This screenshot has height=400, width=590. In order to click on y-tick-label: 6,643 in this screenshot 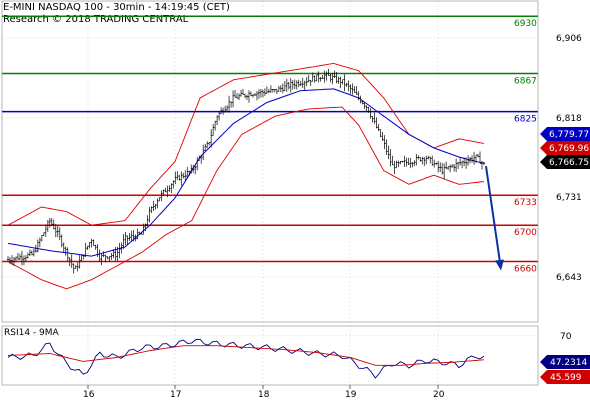, I will do `click(569, 278)`.